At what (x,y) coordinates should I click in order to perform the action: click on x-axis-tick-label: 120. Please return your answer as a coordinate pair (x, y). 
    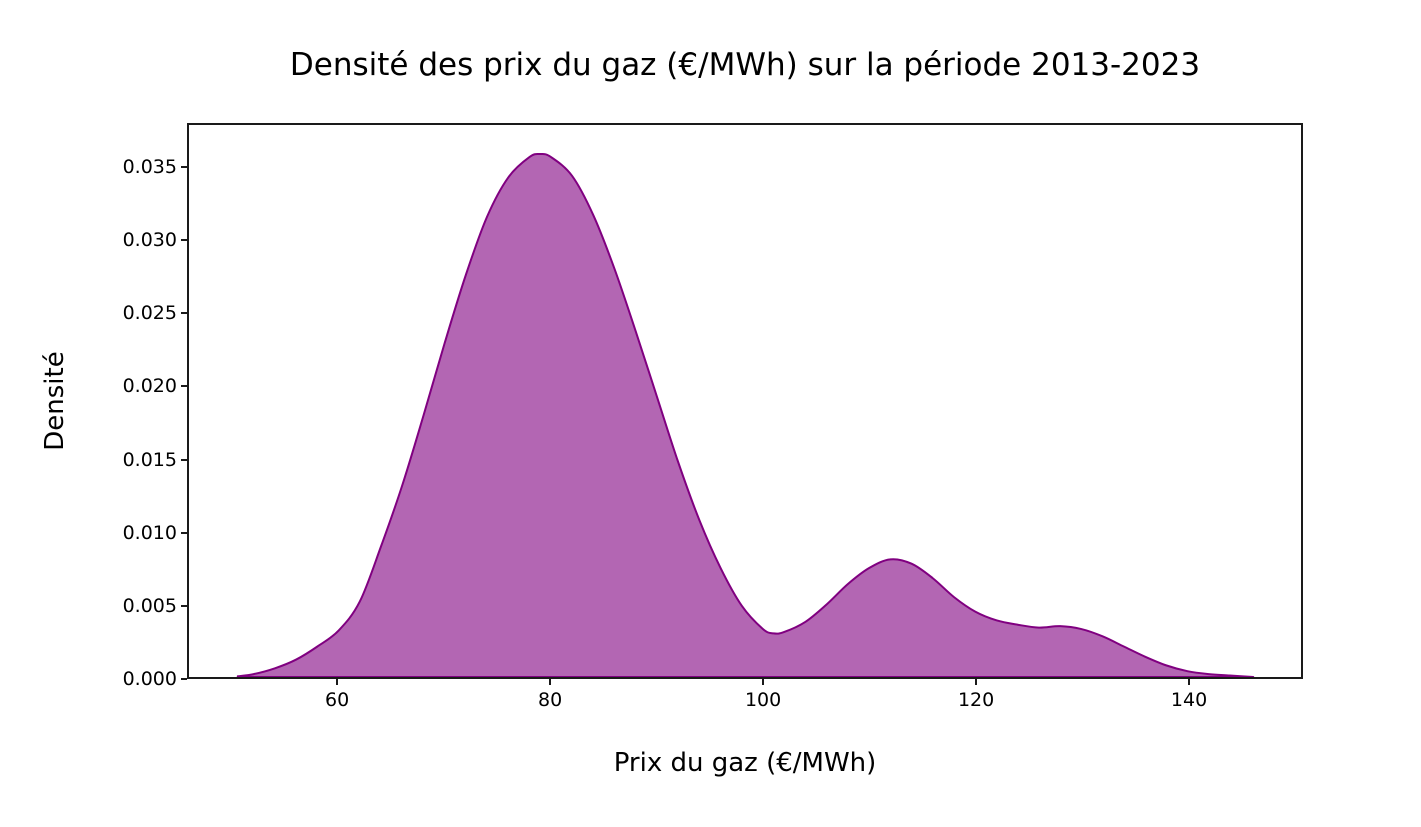
    Looking at the image, I should click on (976, 700).